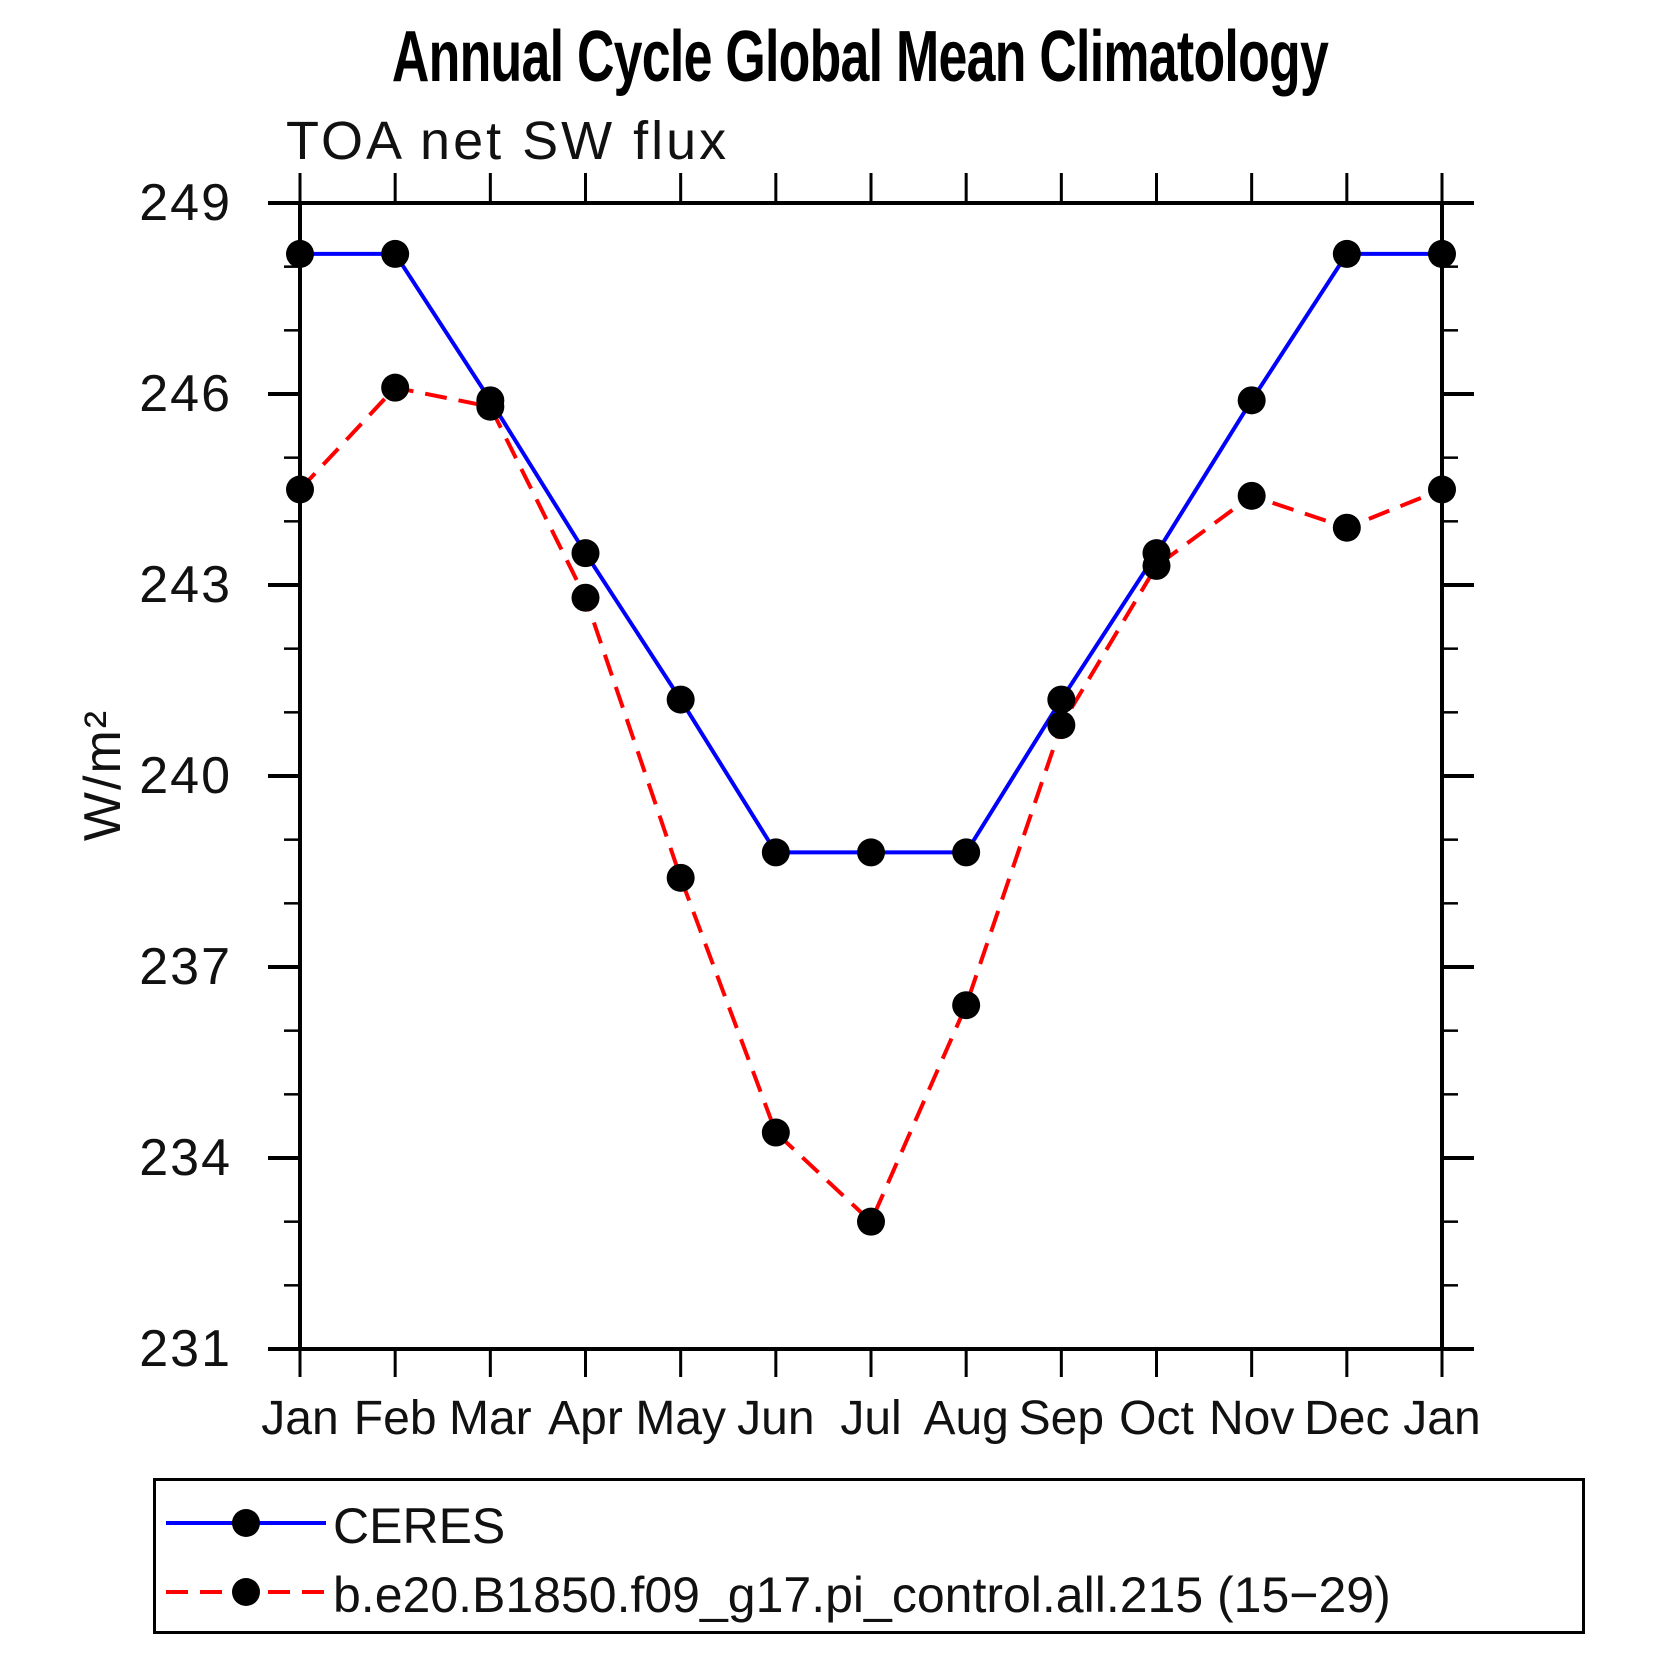 The height and width of the screenshot is (1669, 1669). Describe the element at coordinates (185, 394) in the screenshot. I see `y-tick-label: 246` at that location.